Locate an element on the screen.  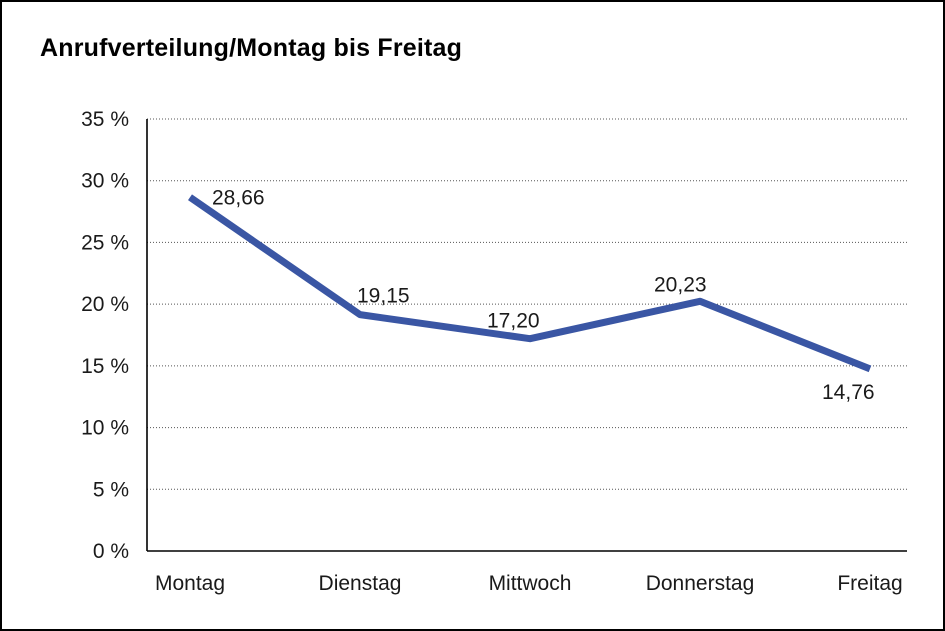
x-tick-label: Donnerstag is located at coordinates (700, 583).